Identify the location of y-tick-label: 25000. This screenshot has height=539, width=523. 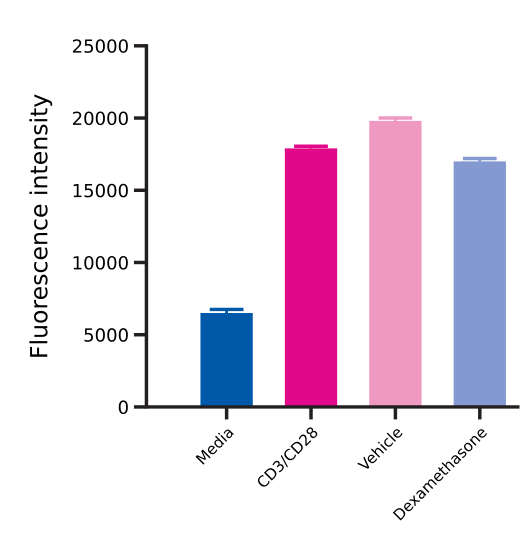
(100, 46).